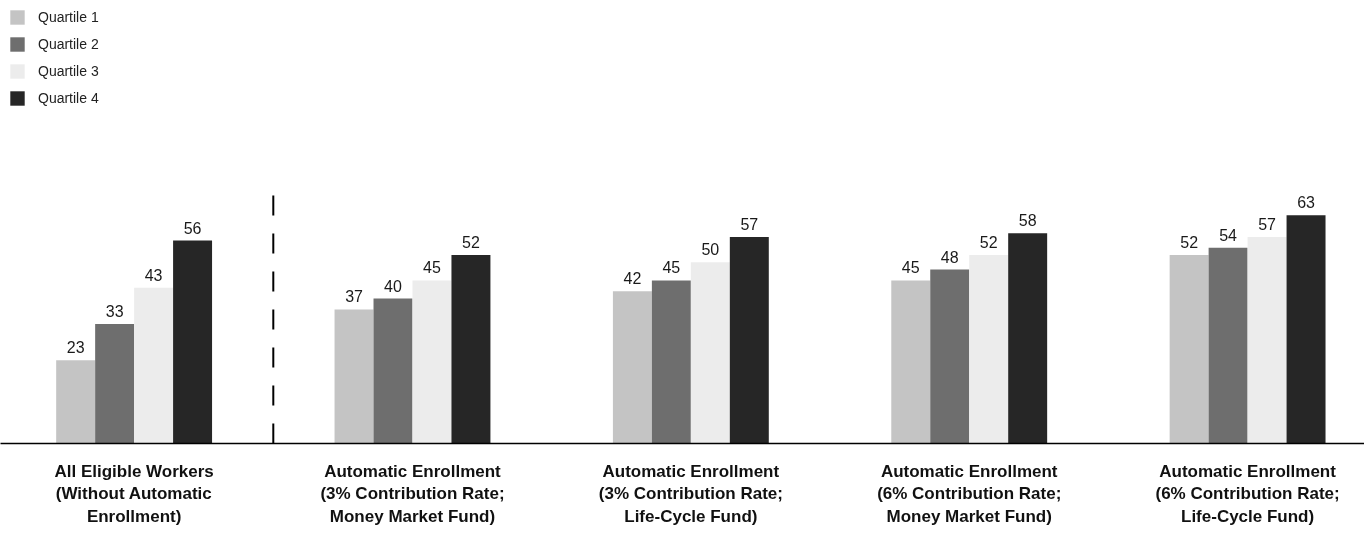  Describe the element at coordinates (949, 257) in the screenshot. I see `data-label: 48` at that location.